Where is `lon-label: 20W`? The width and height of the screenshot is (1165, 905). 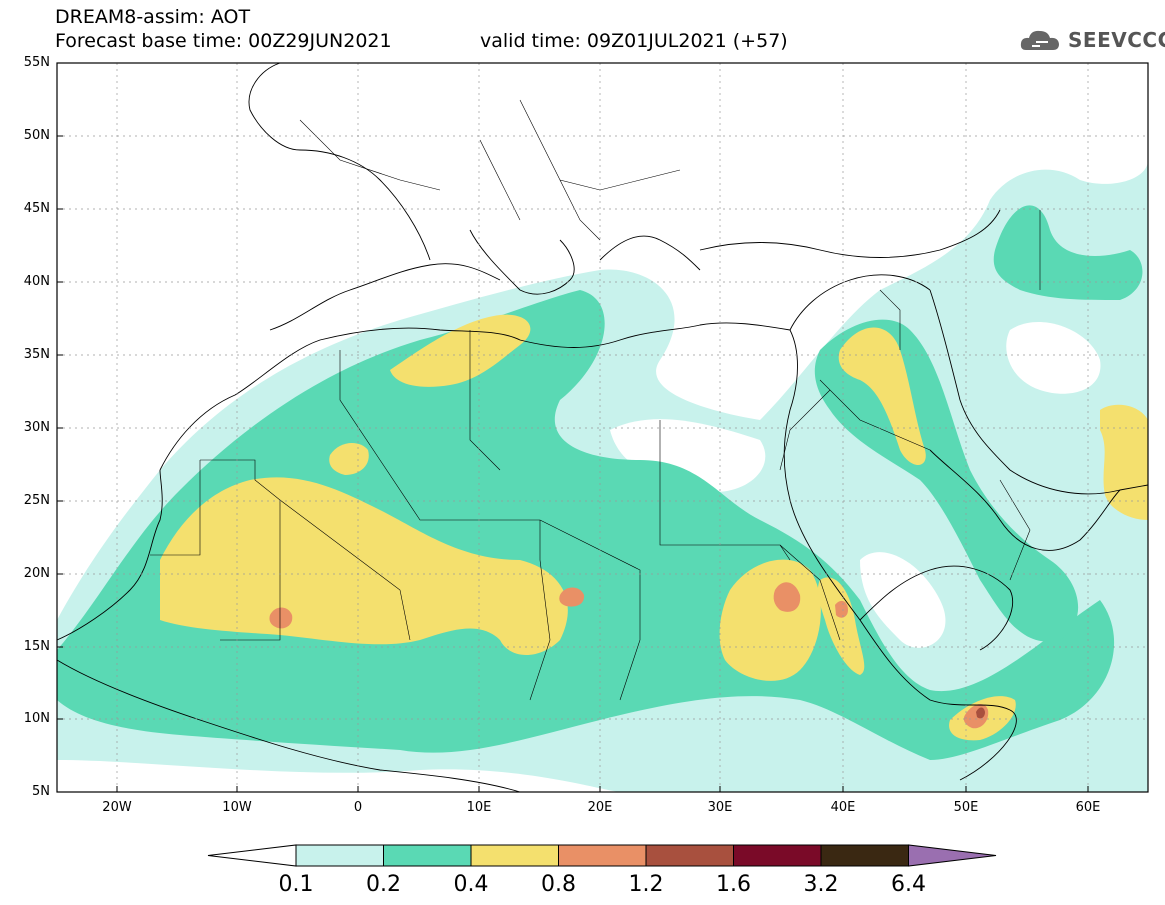
lon-label: 20W is located at coordinates (117, 807).